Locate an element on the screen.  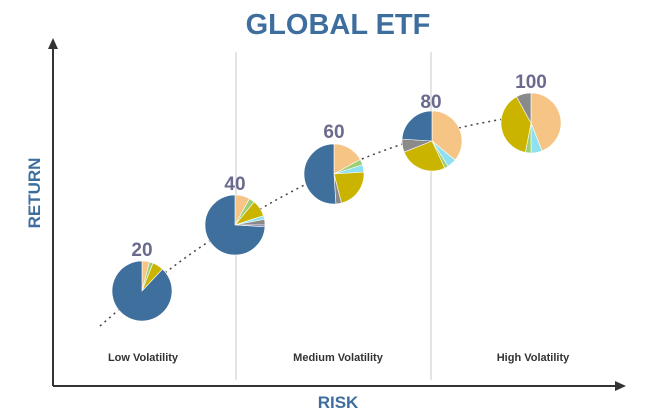
pie-80-slice-olive is located at coordinates (424, 156).